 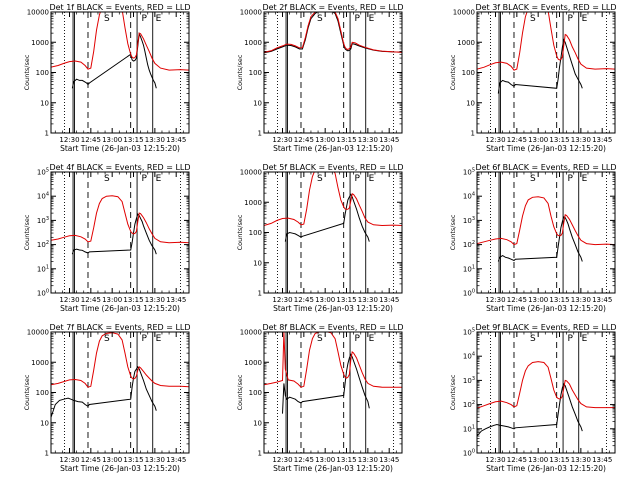 I want to click on panel-title: Det 2f BLACK = Events, RED = LLD, so click(x=332, y=7).